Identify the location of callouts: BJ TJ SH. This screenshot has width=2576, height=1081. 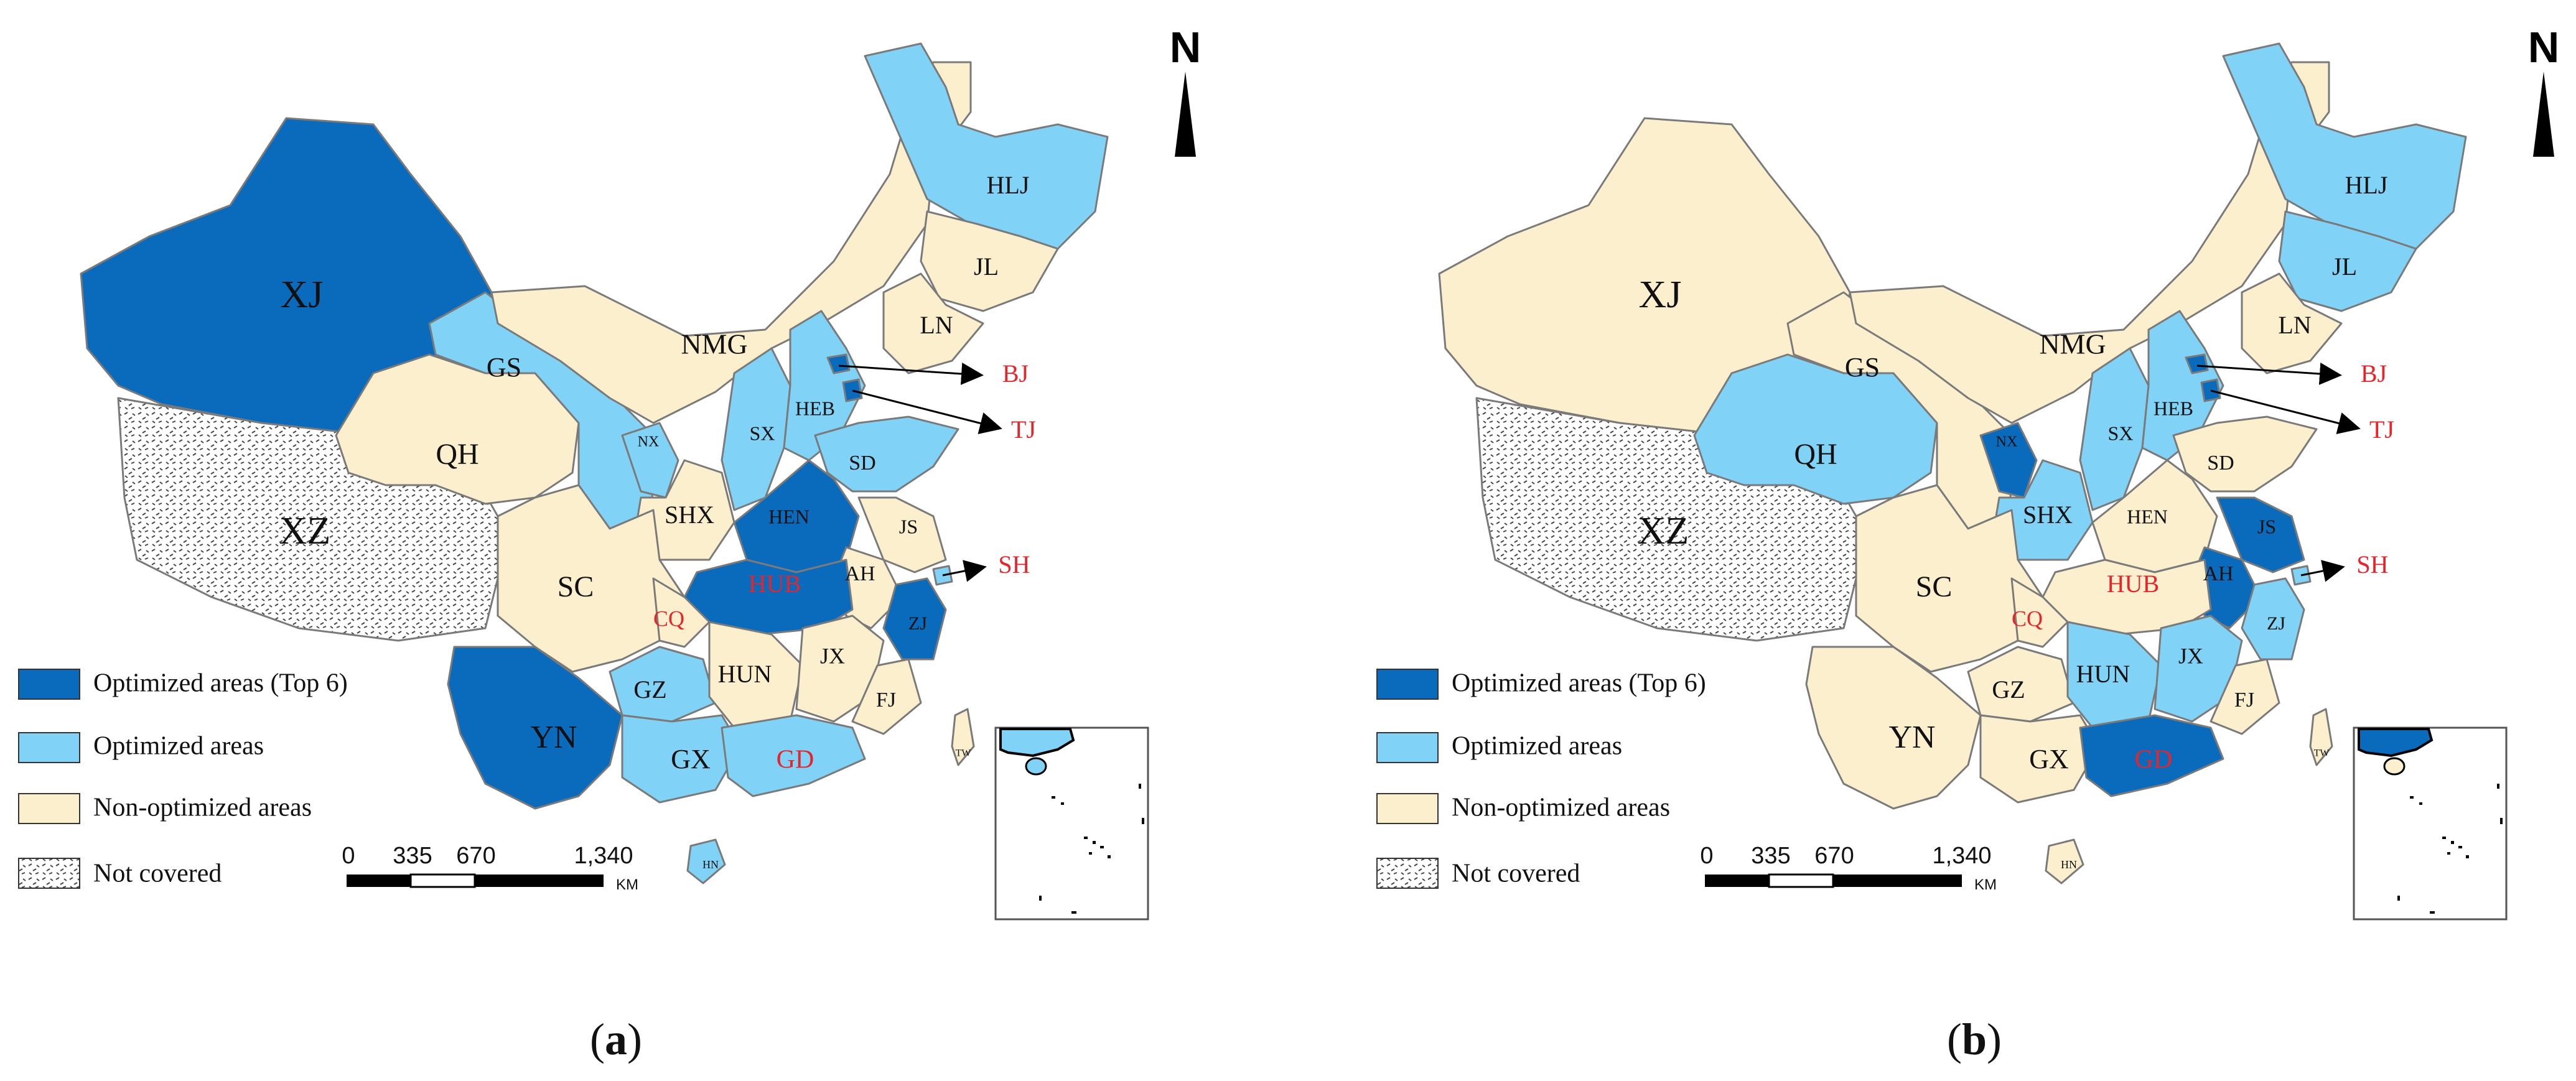
(2295, 471).